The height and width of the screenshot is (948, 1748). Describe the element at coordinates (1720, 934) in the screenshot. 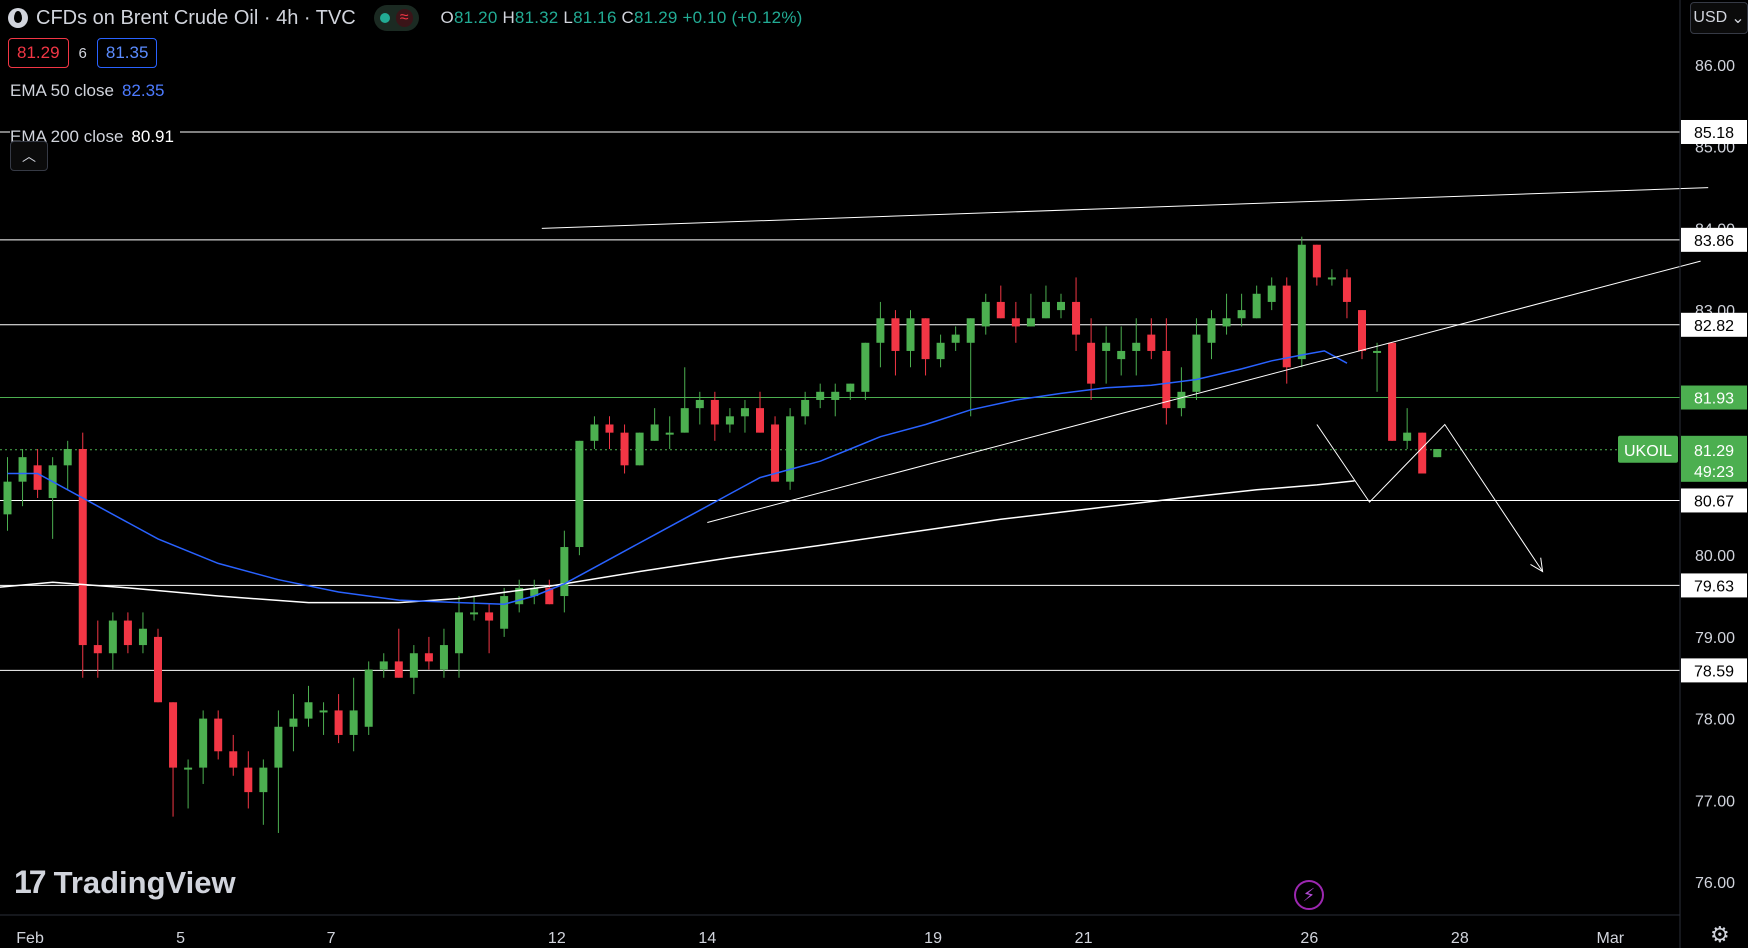

I see `settings-gear-icon: ⚙` at that location.